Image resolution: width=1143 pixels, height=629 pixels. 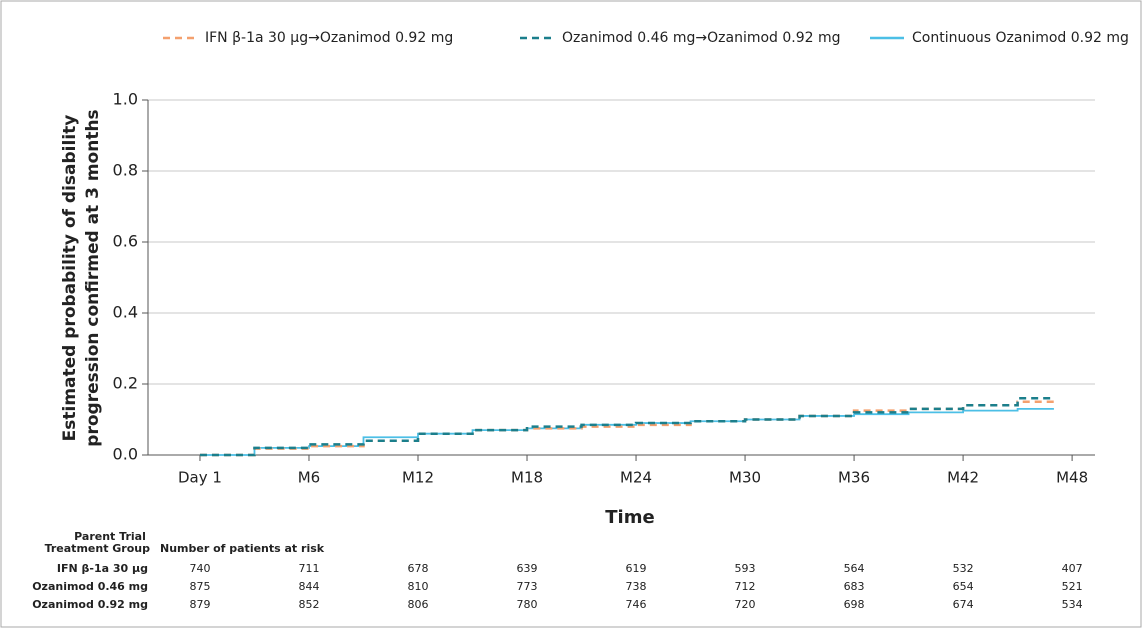 I want to click on risk-header: Treatment Group, so click(x=98, y=548).